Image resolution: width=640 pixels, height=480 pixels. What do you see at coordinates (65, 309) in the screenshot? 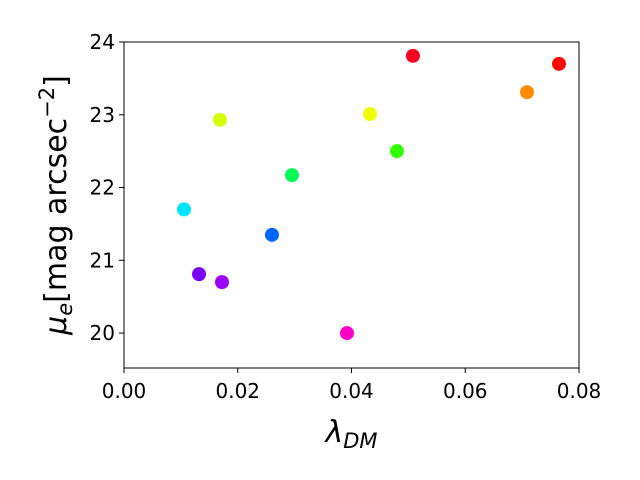
I see `y-label-subscript: e` at bounding box center [65, 309].